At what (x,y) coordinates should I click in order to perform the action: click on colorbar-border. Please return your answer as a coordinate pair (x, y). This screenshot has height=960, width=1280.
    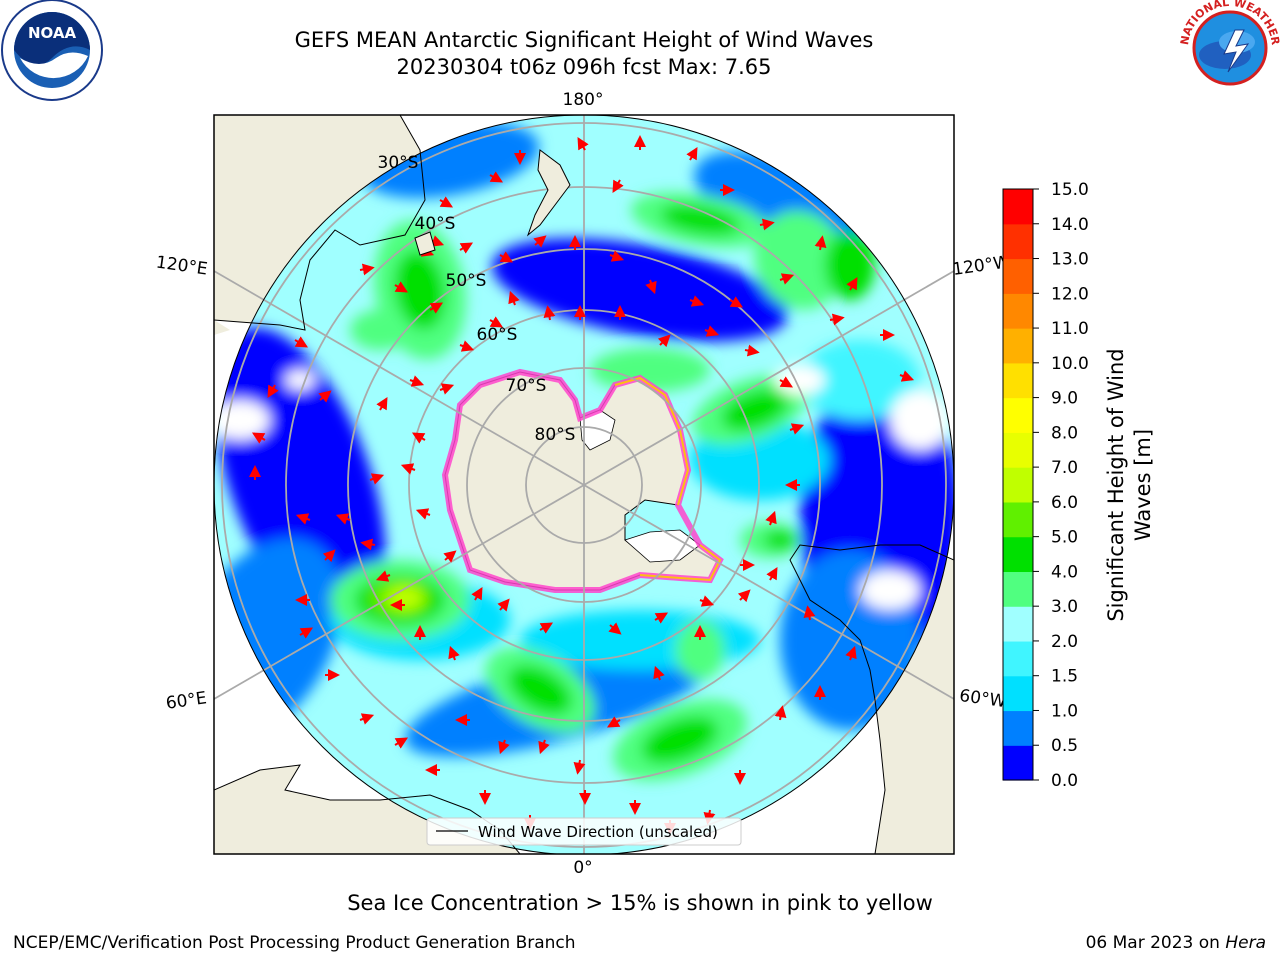
    Looking at the image, I should click on (1018, 484).